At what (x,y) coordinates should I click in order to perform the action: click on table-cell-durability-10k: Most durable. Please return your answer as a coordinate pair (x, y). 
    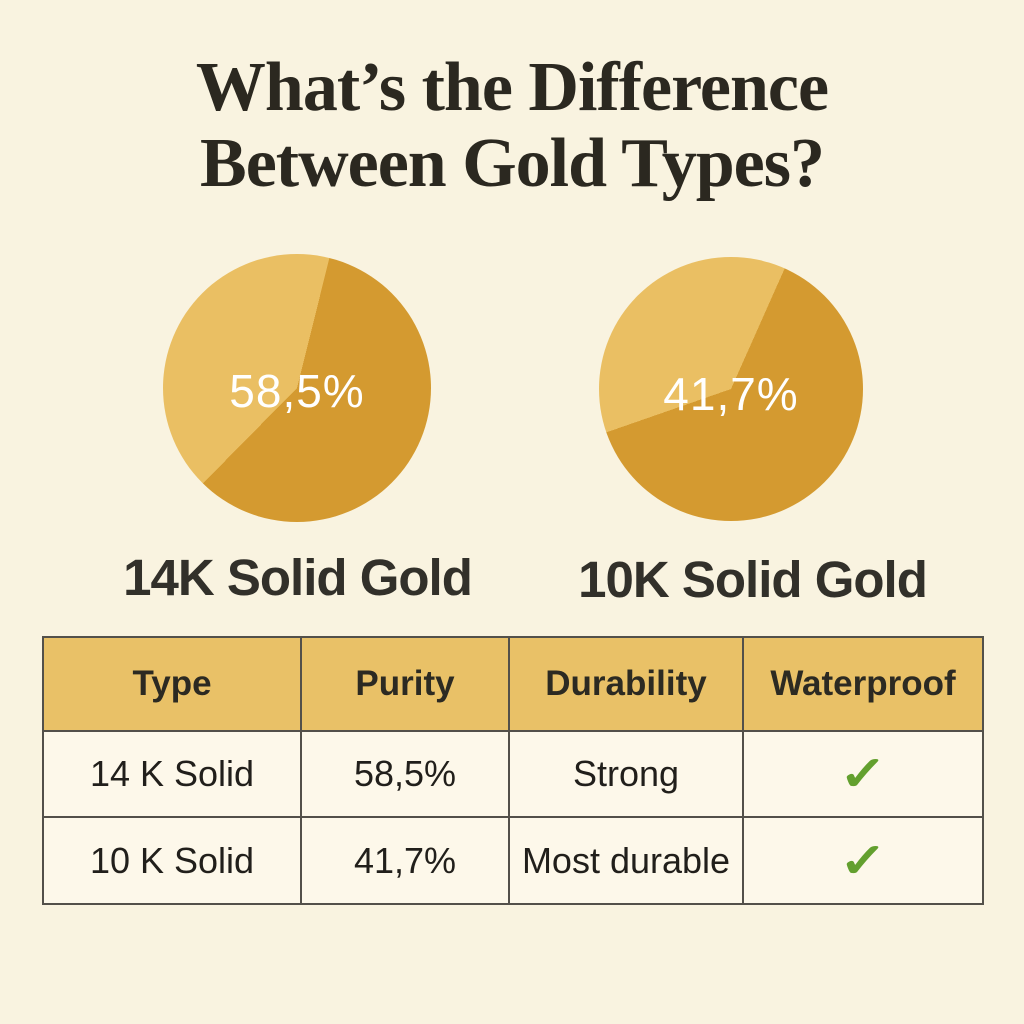
    Looking at the image, I should click on (627, 860).